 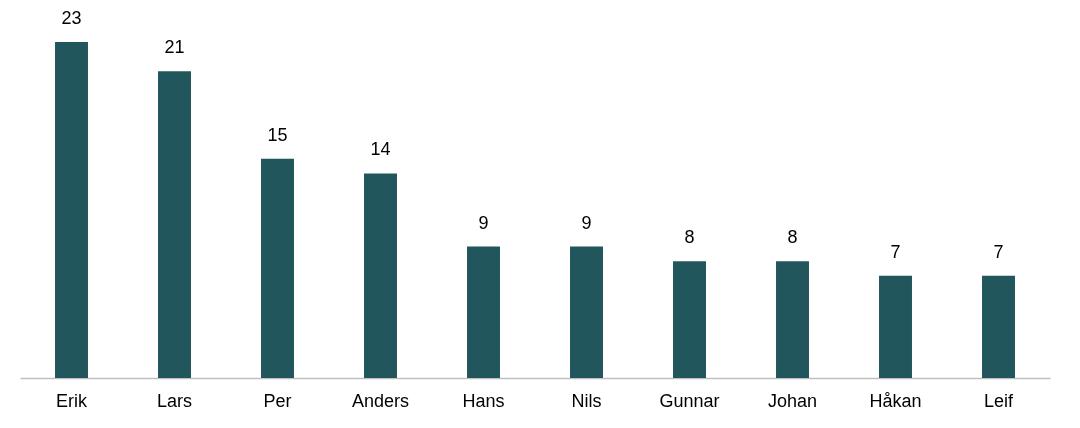 What do you see at coordinates (380, 400) in the screenshot?
I see `x-tick-label: Anders` at bounding box center [380, 400].